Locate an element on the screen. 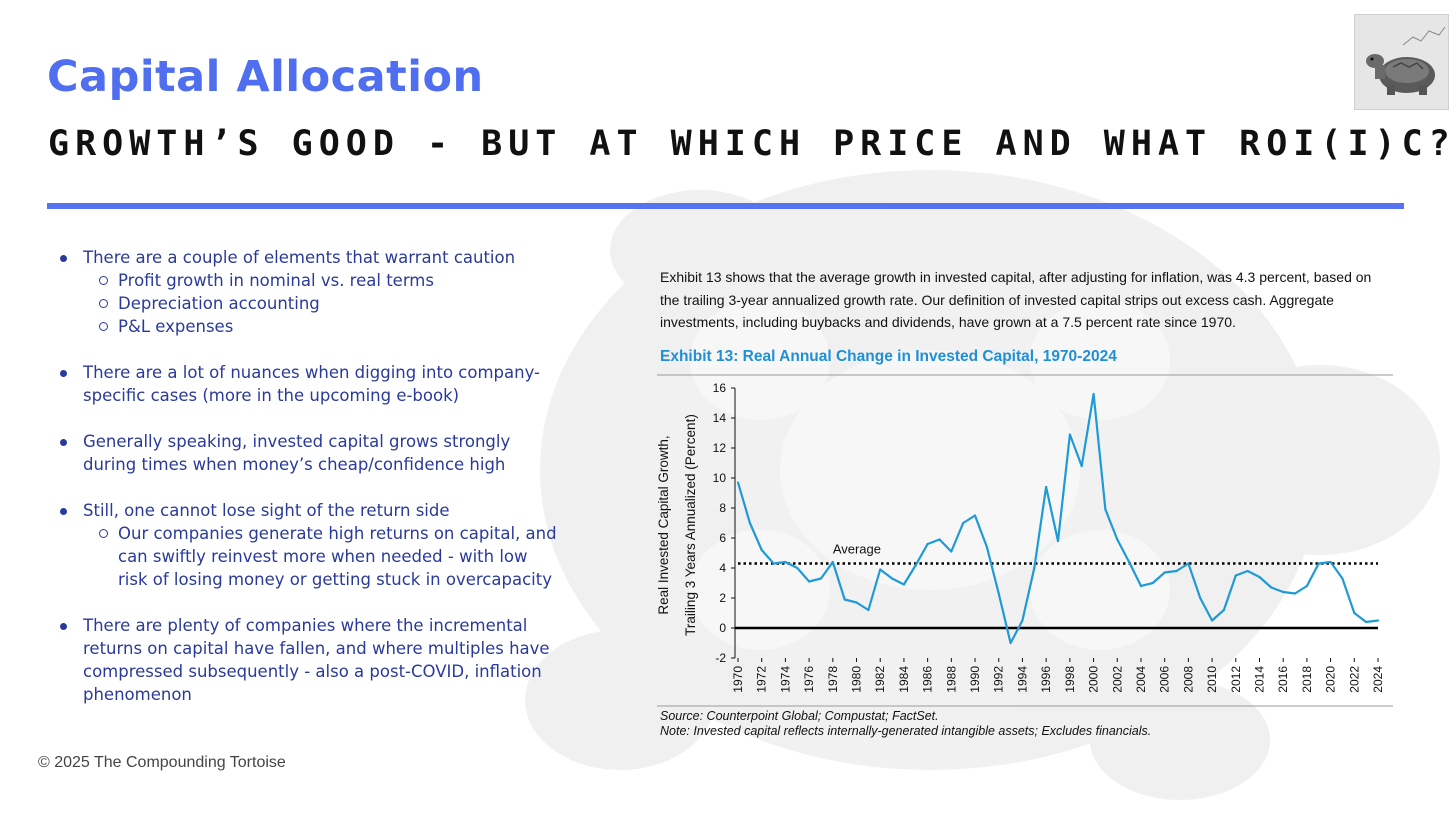 The width and height of the screenshot is (1456, 814). x-tick-label: 2020 is located at coordinates (1331, 679).